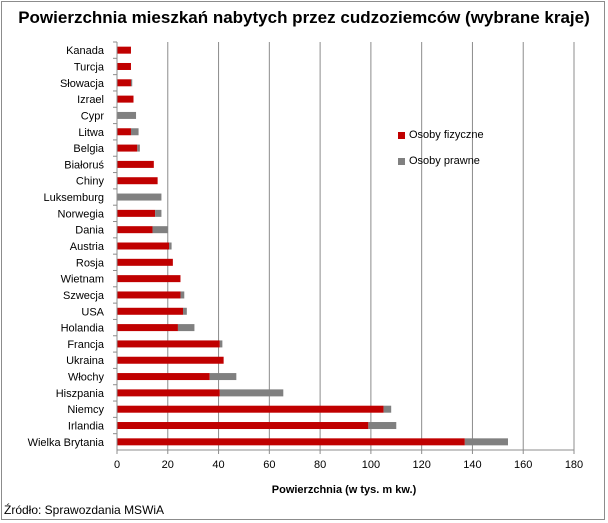 Image resolution: width=608 pixels, height=523 pixels. What do you see at coordinates (269, 465) in the screenshot?
I see `x-tick-label: 60` at bounding box center [269, 465].